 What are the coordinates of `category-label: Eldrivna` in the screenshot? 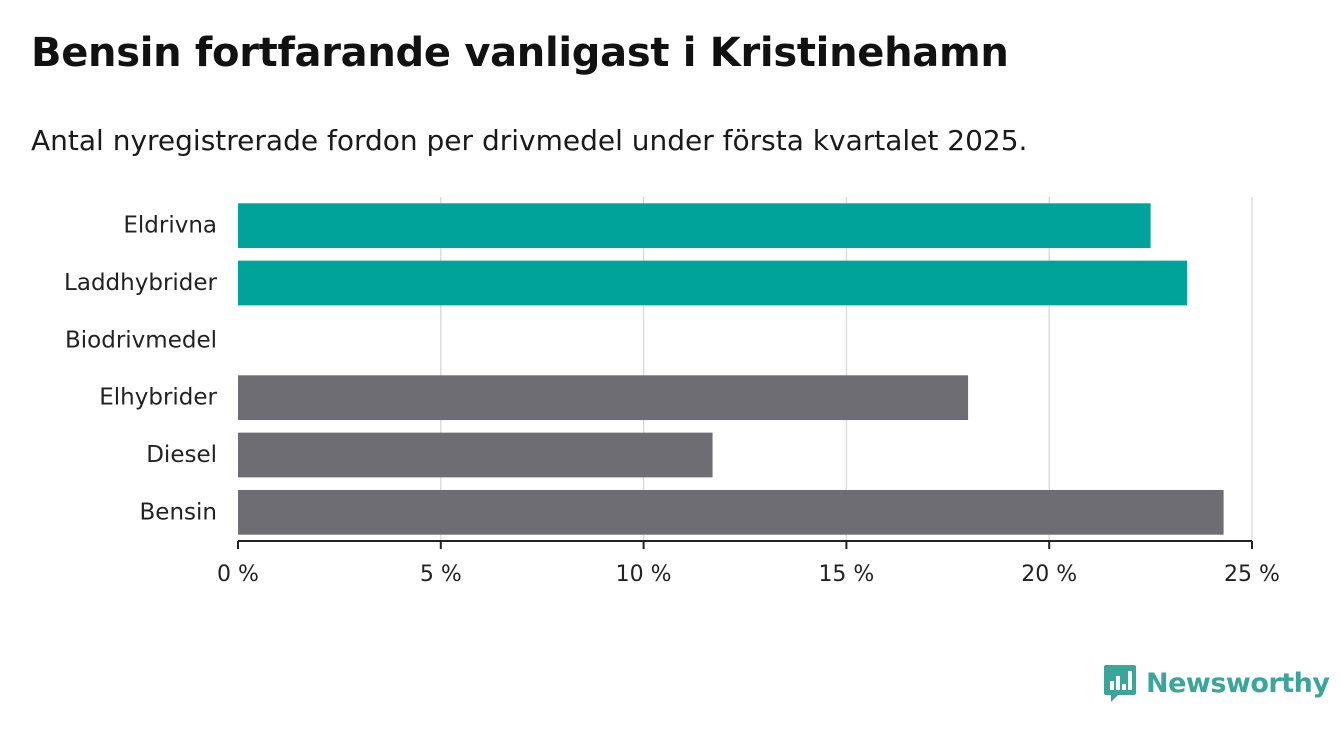 It's located at (170, 226).